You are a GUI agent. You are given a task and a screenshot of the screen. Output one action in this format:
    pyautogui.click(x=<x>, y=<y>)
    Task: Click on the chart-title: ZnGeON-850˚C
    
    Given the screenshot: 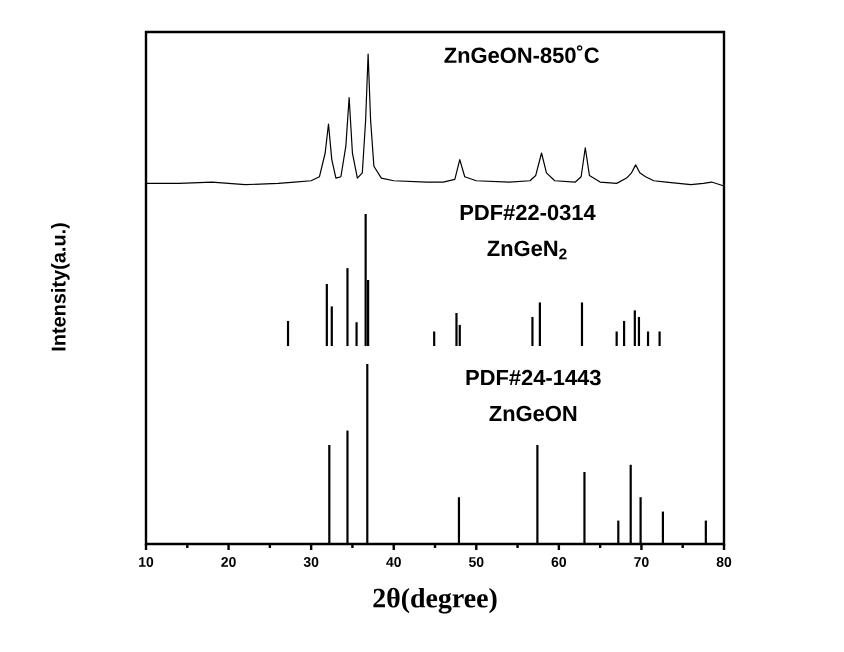 What is the action you would take?
    pyautogui.click(x=522, y=54)
    